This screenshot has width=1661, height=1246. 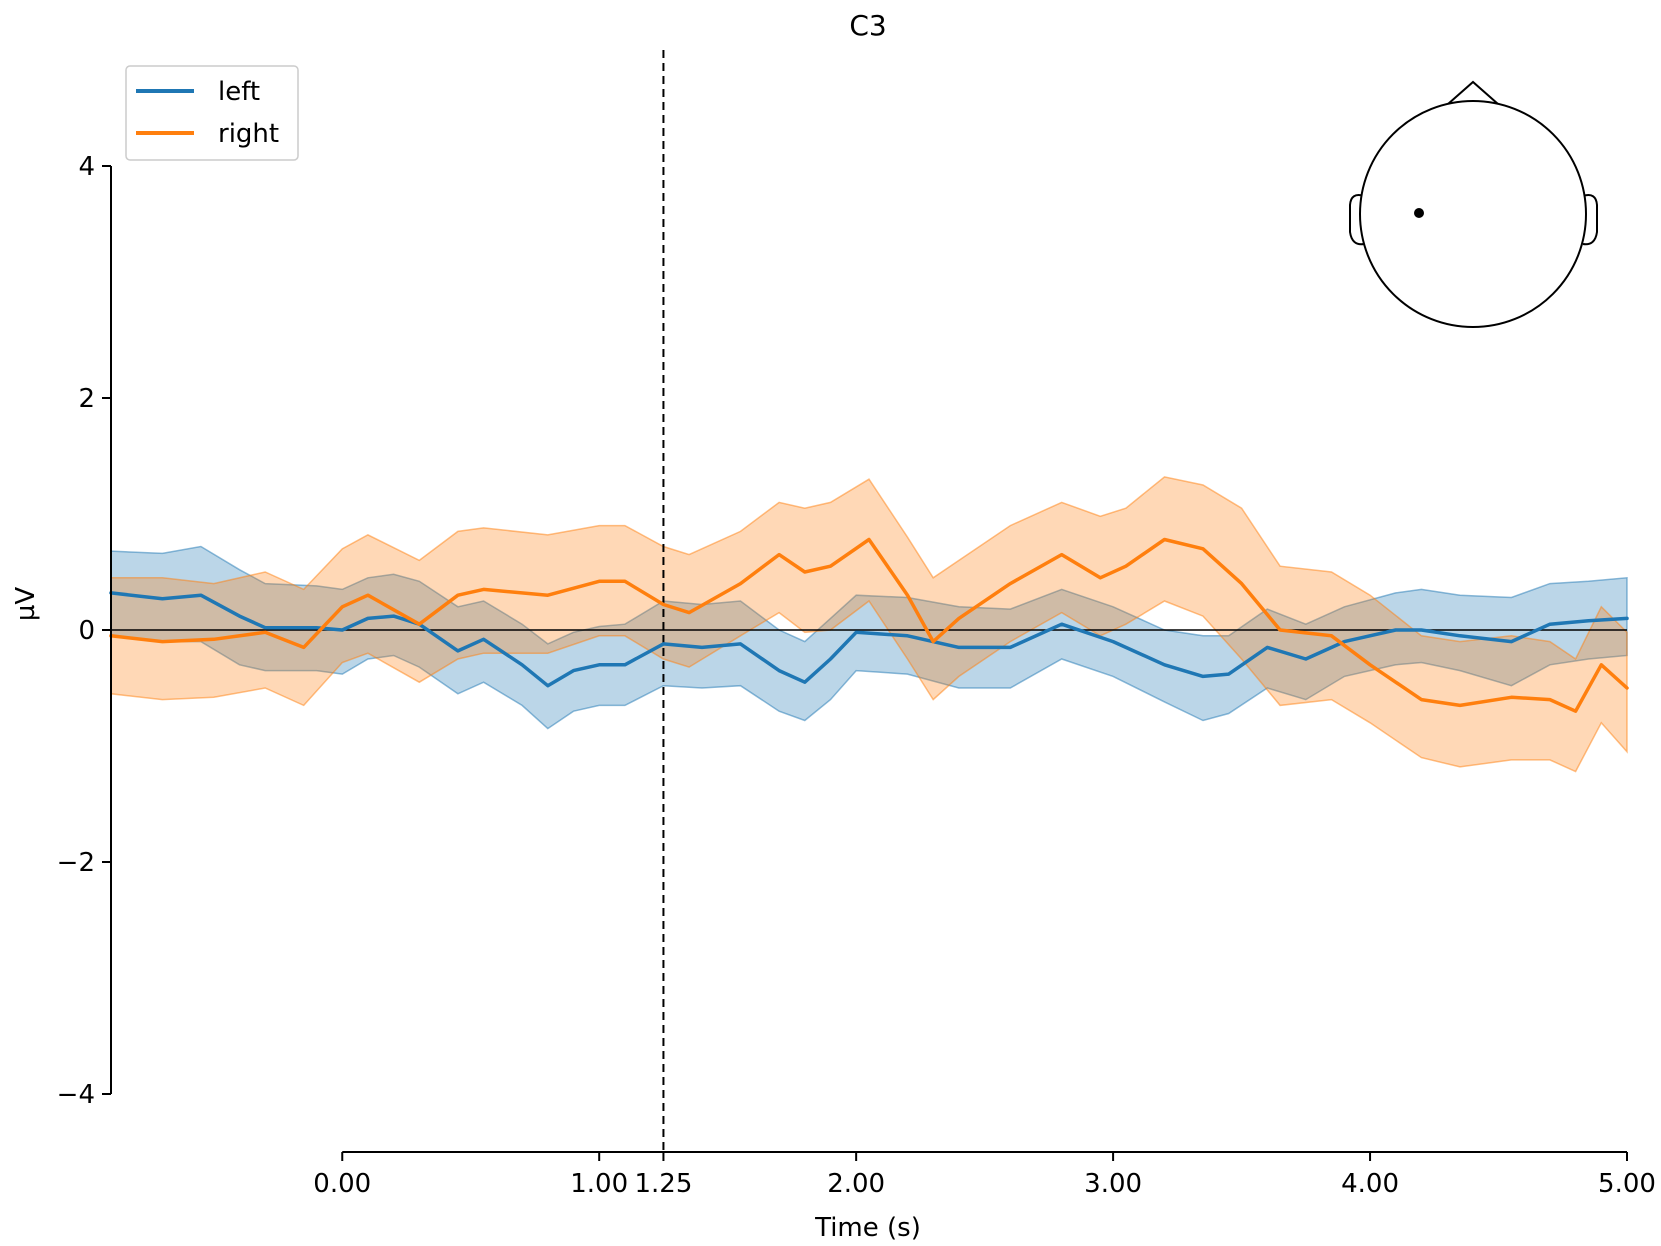 I want to click on x-tick-label-4: 3.00, so click(x=1113, y=1184).